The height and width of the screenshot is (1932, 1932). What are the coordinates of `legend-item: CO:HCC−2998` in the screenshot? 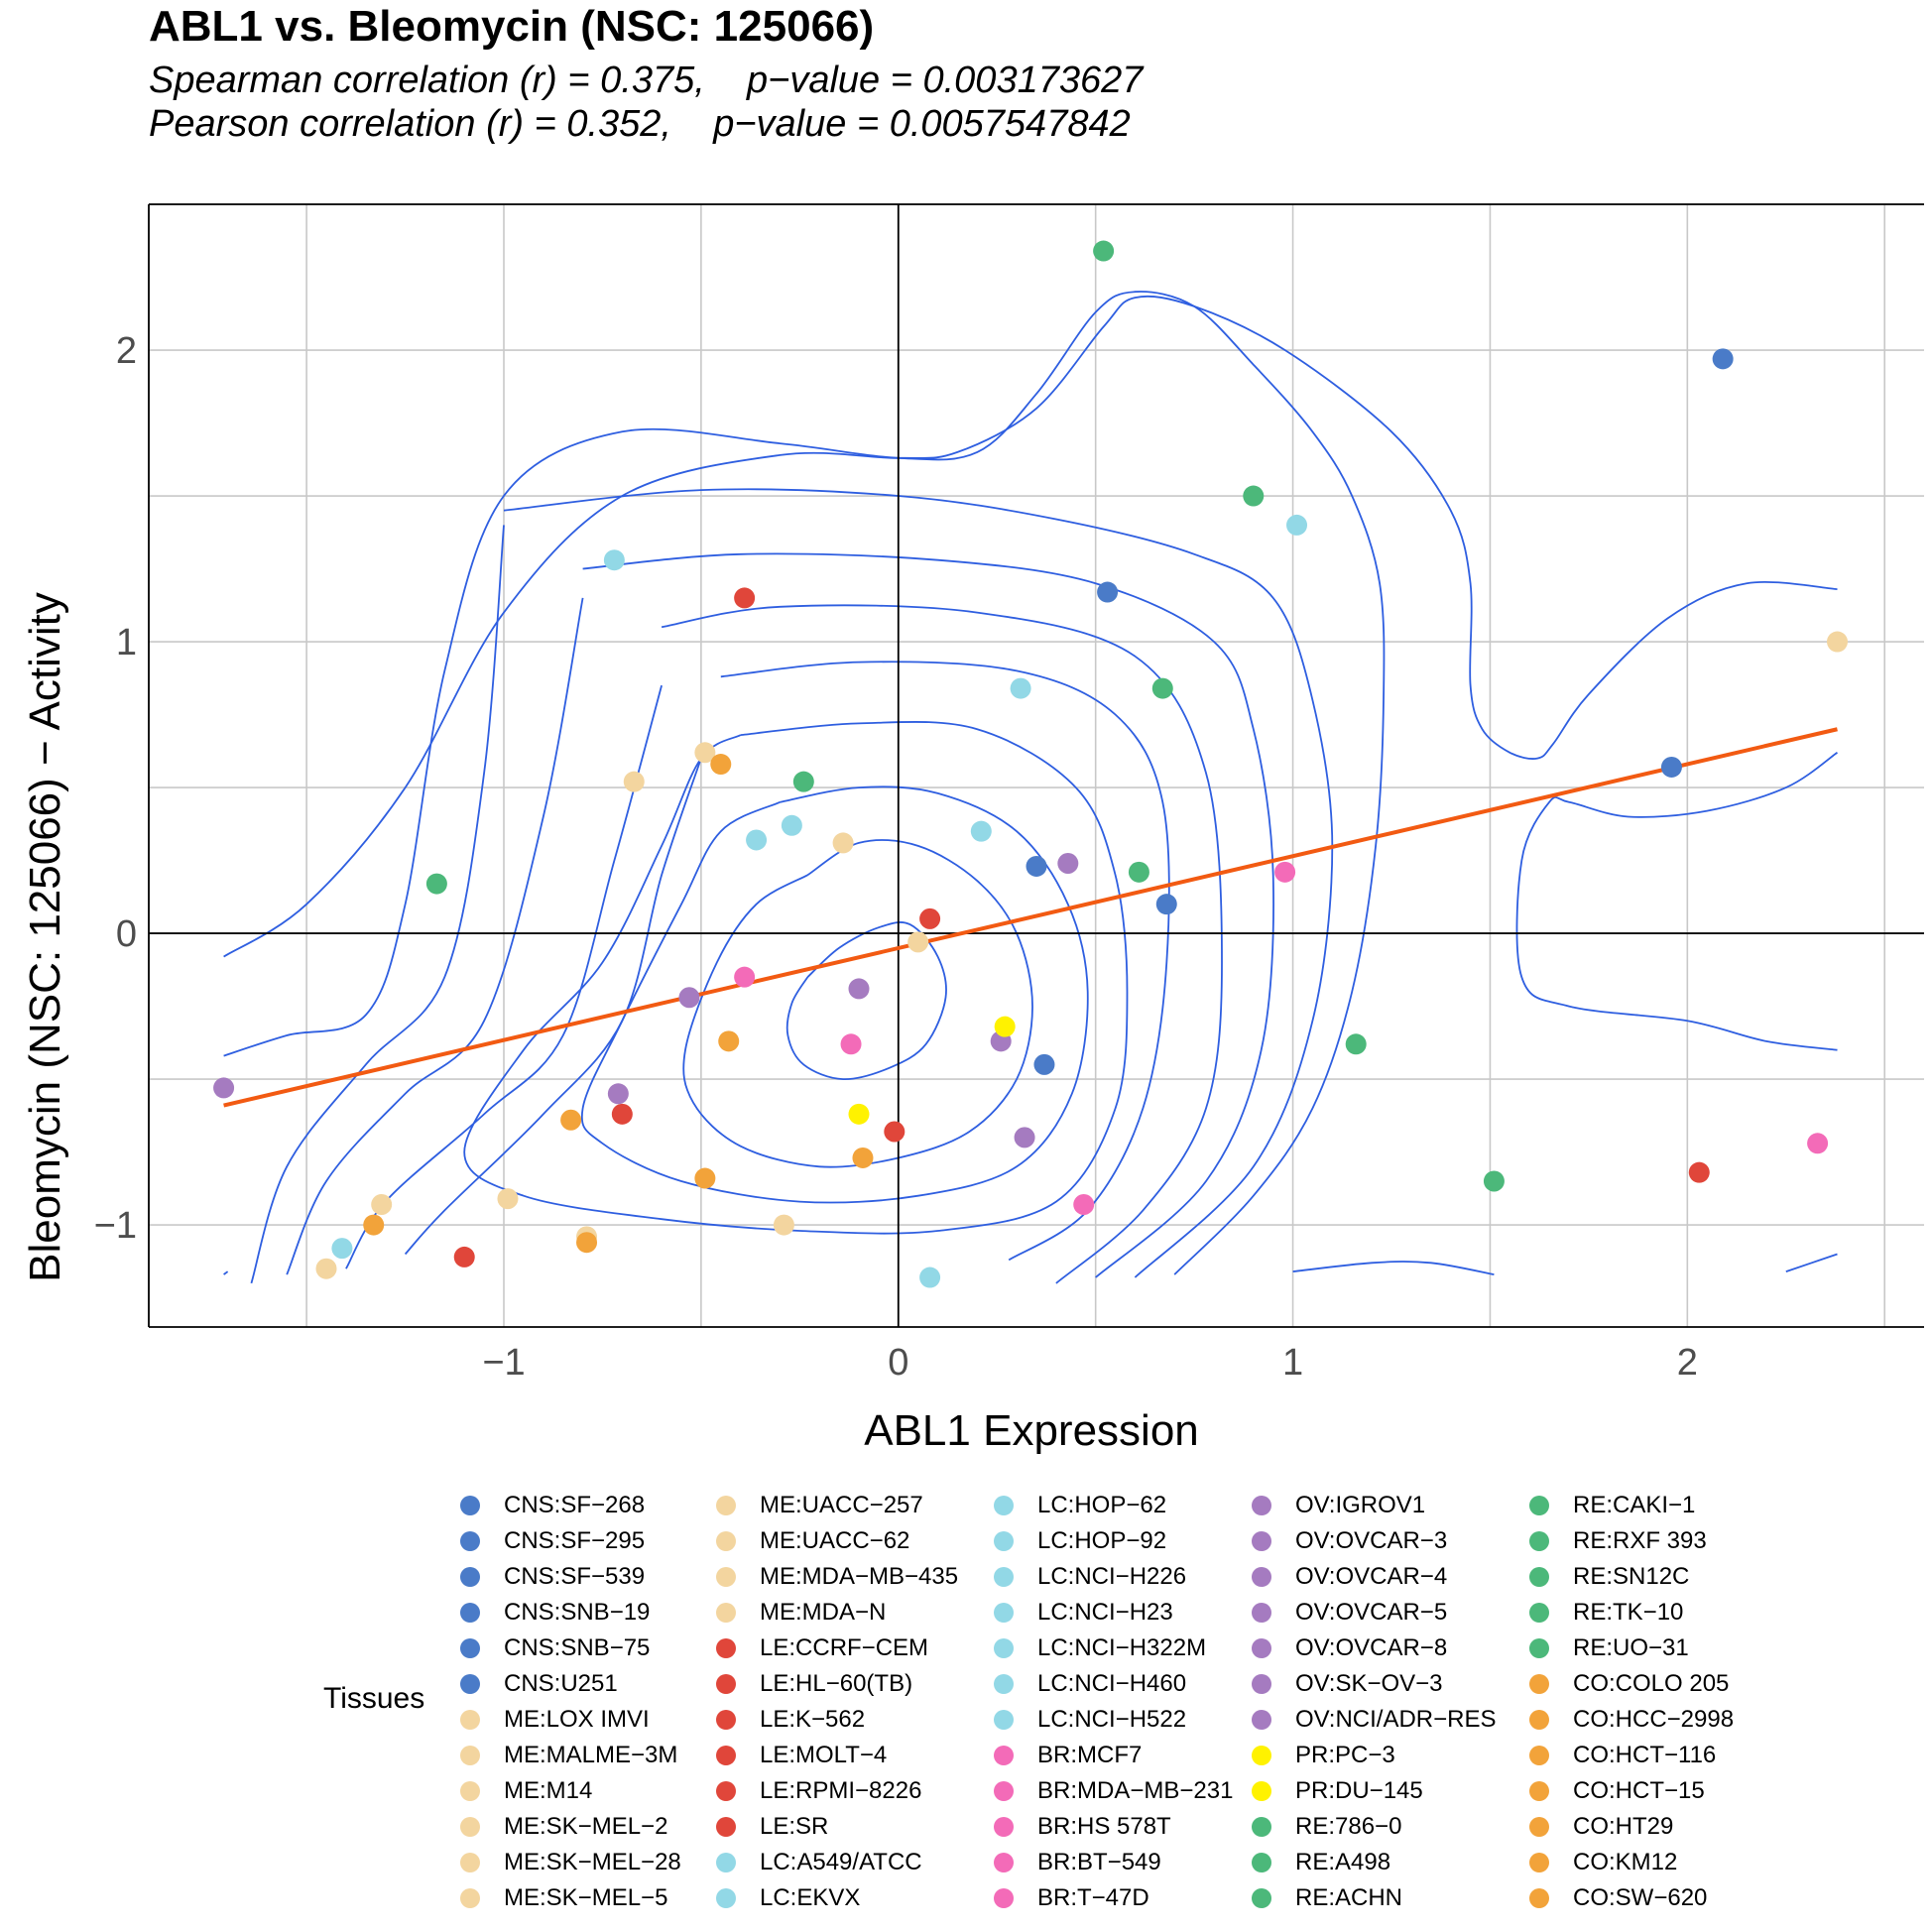 It's located at (1631, 1720).